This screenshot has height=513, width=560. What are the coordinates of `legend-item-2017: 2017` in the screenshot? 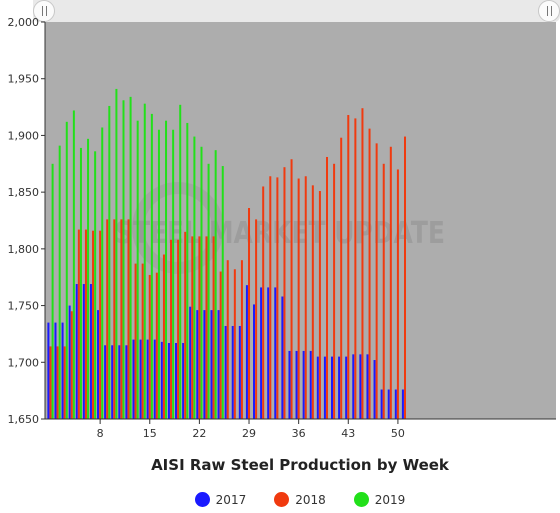 It's located at (220, 499).